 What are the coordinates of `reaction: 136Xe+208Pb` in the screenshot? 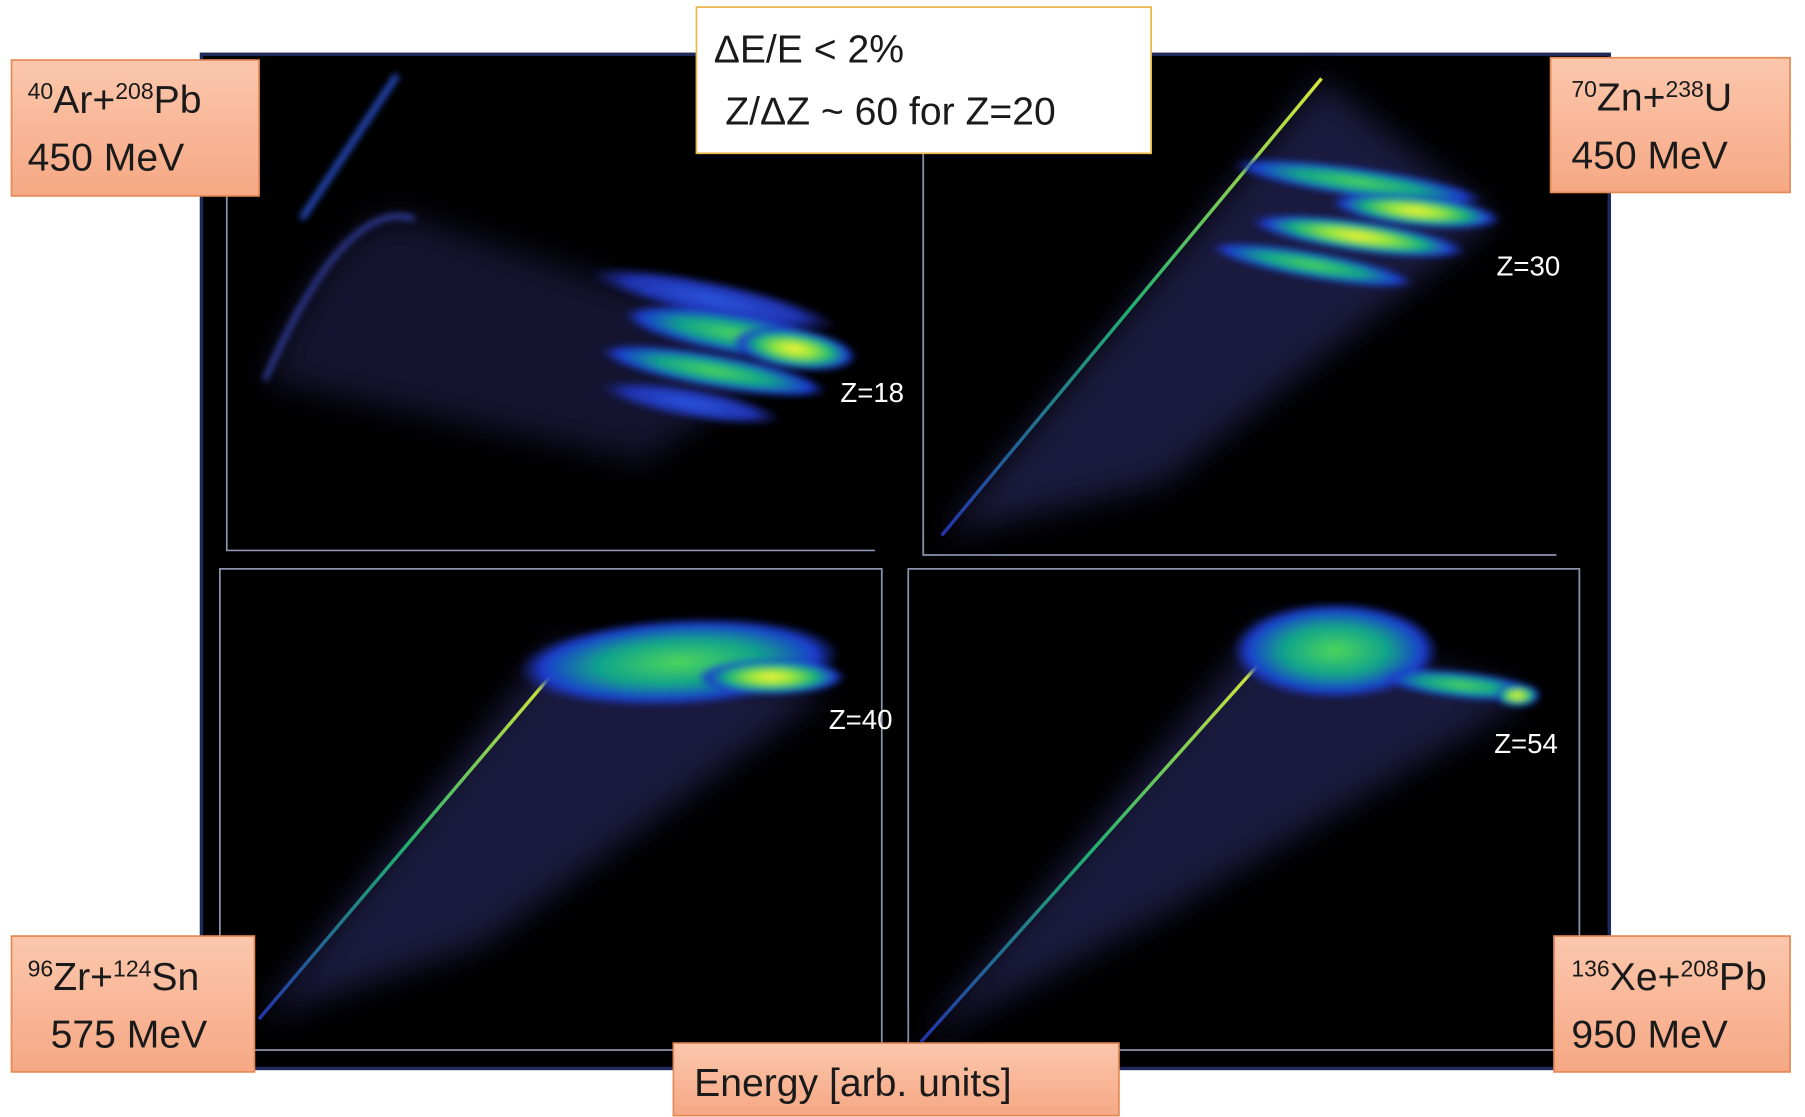 It's located at (1668, 977).